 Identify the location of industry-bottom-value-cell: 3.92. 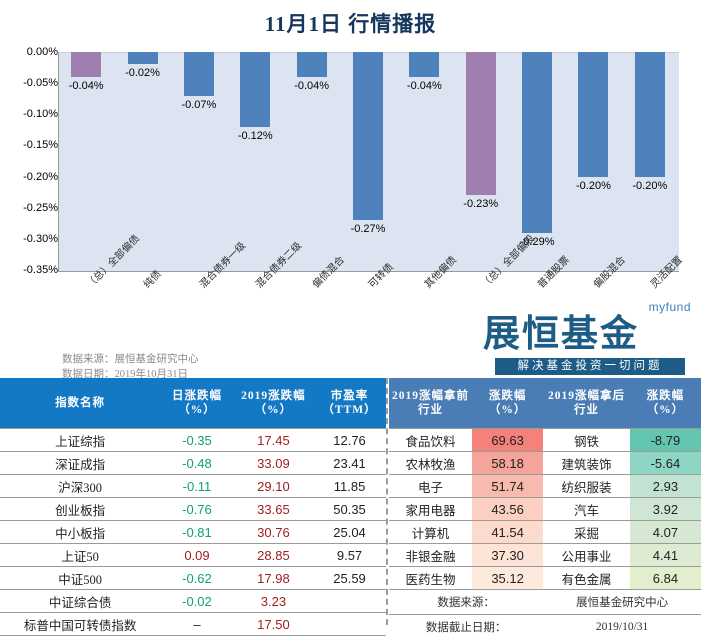
(665, 509).